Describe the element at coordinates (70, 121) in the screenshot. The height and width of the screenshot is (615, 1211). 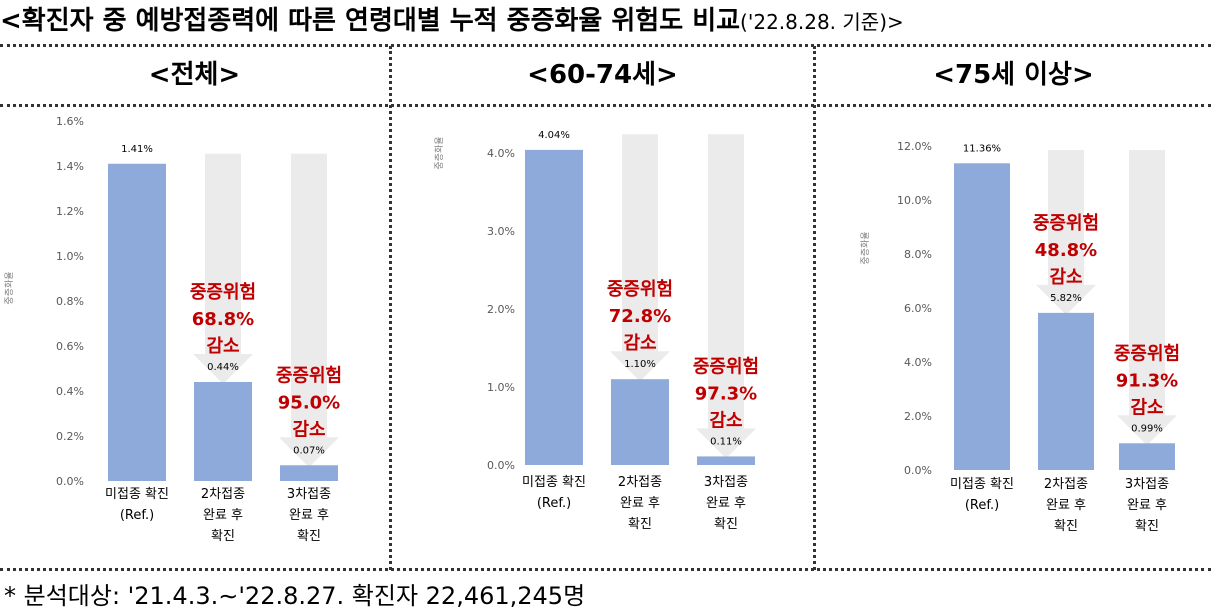
I see `y-tick-label: 1.6%` at that location.